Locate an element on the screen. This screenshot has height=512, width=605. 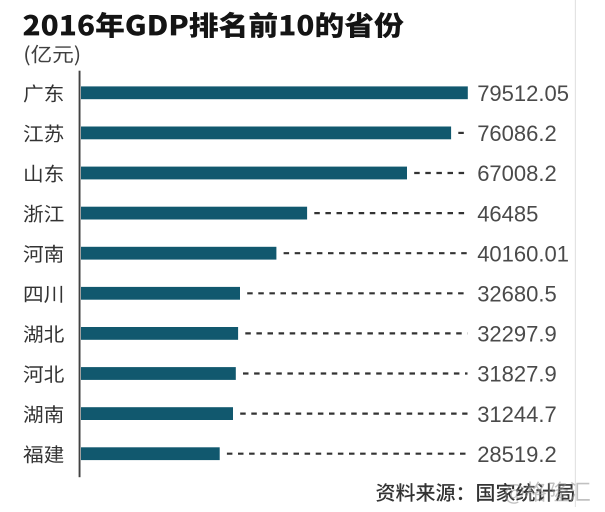
svg-text: 31244.7 is located at coordinates (517, 414).